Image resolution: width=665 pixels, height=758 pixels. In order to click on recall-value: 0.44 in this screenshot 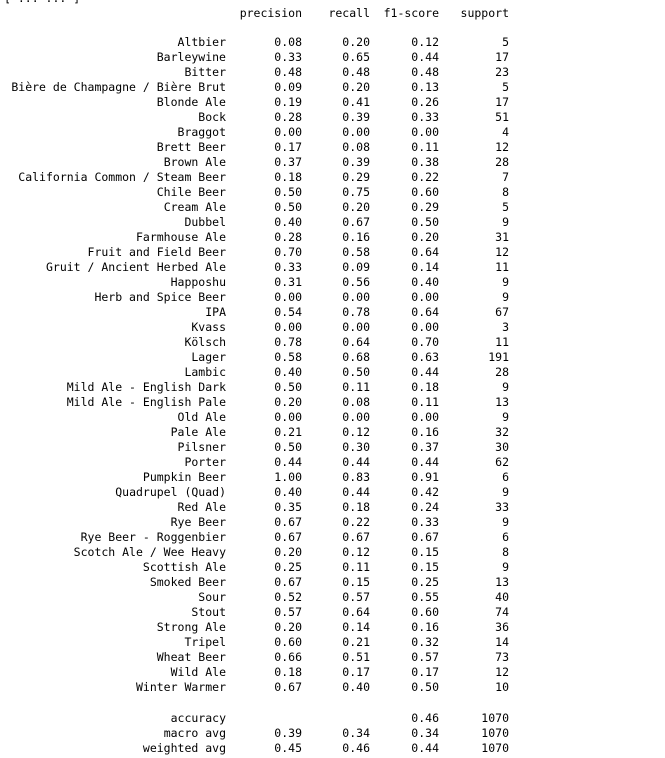, I will do `click(356, 462)`.